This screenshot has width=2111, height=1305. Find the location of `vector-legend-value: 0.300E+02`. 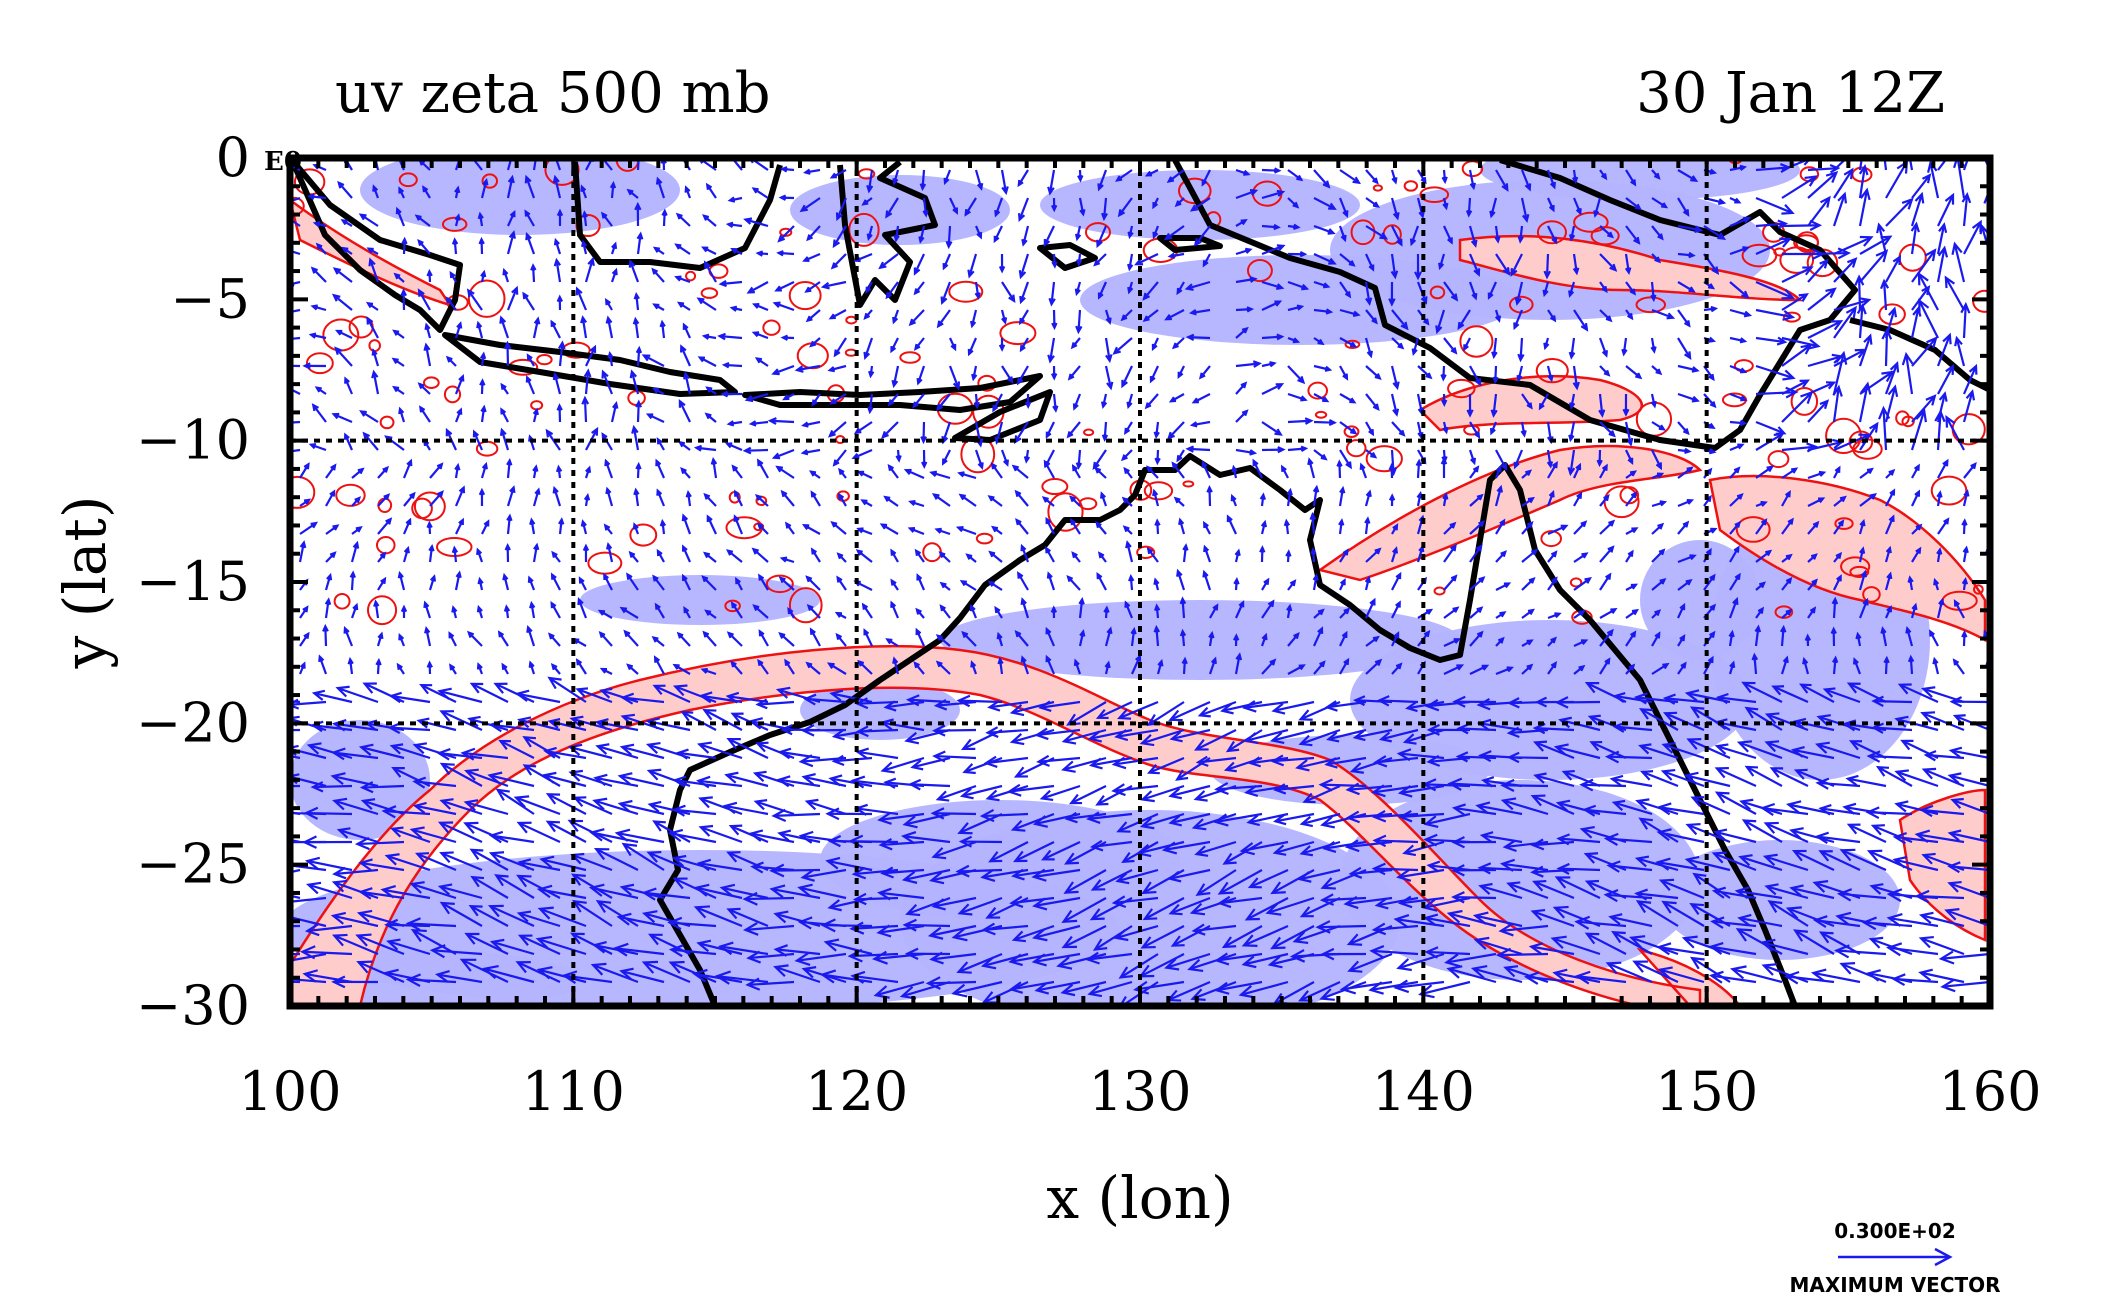

vector-legend-value: 0.300E+02 is located at coordinates (1895, 1231).